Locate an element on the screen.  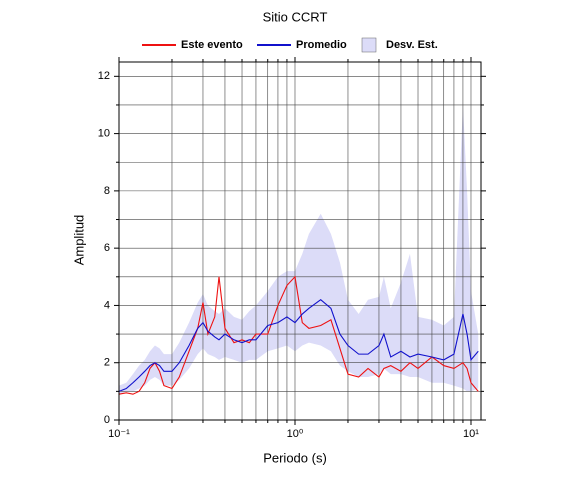
y-tick-label: 8 is located at coordinates (107, 191).